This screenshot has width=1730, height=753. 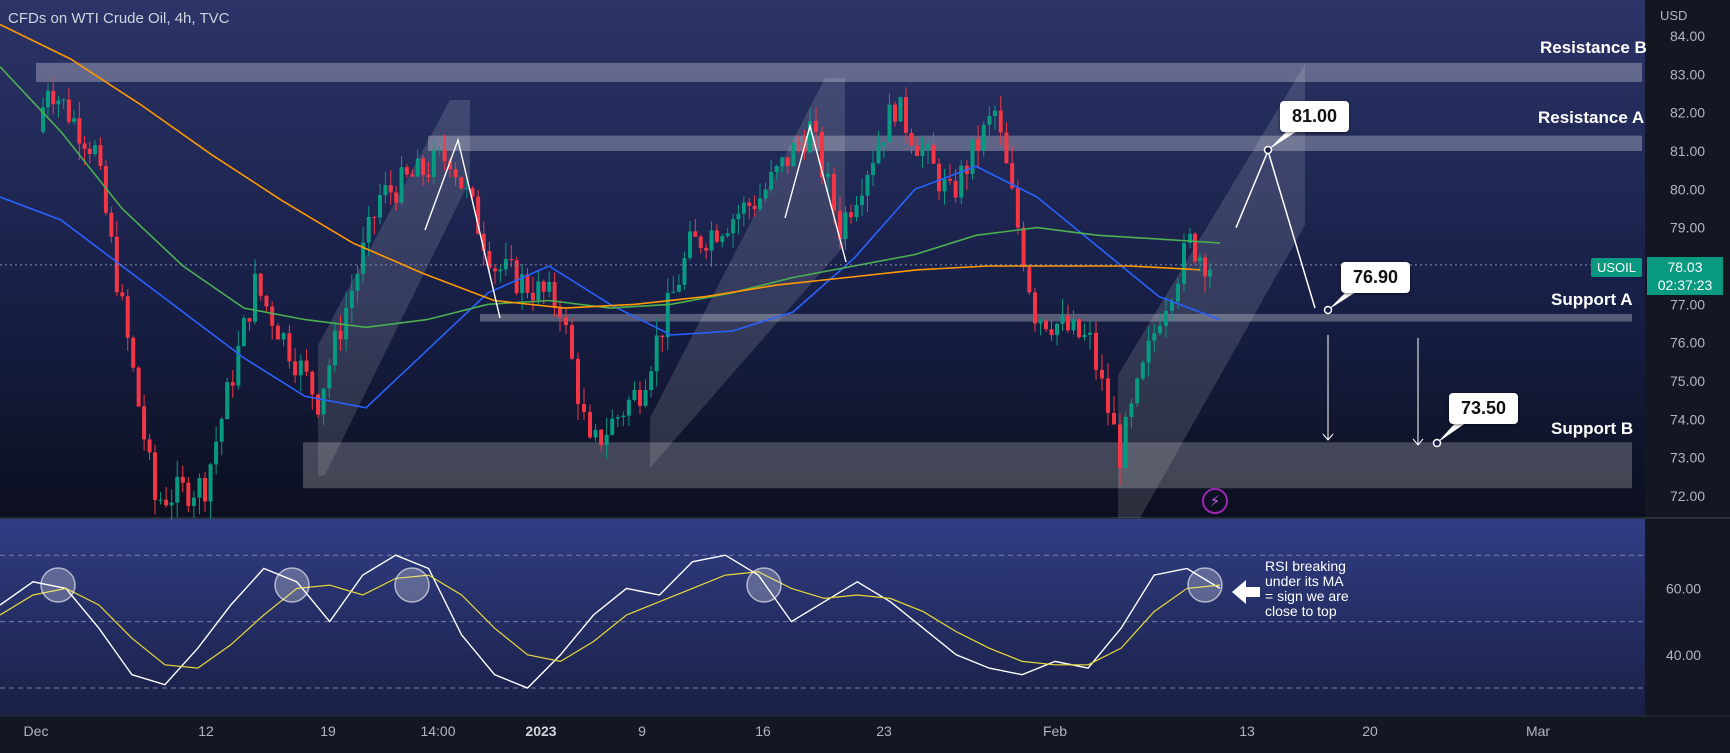 What do you see at coordinates (1683, 655) in the screenshot?
I see `rsi-tick-label: 40.00` at bounding box center [1683, 655].